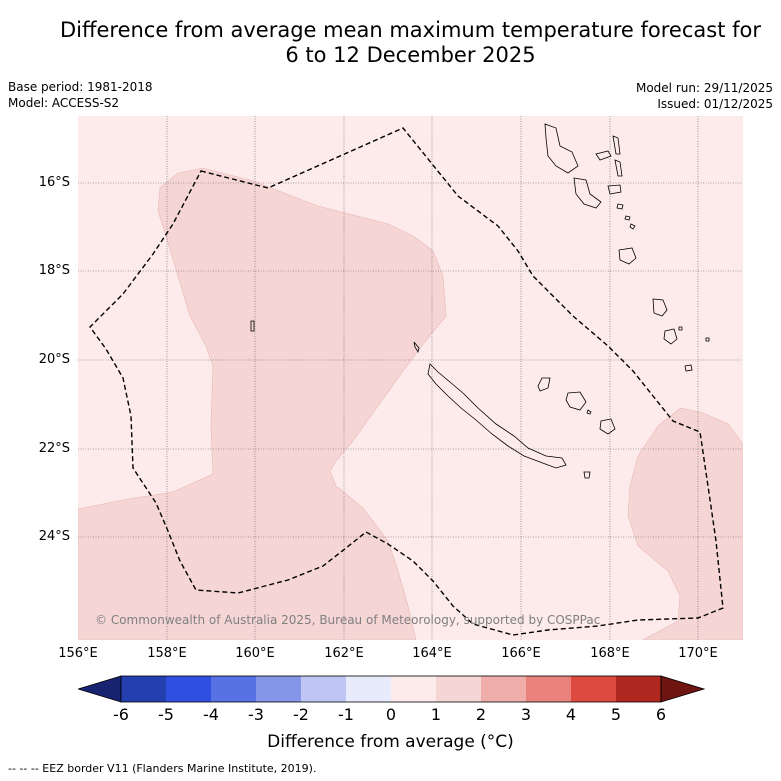 The height and width of the screenshot is (781, 781). I want to click on colorbar-tick: 6, so click(661, 714).